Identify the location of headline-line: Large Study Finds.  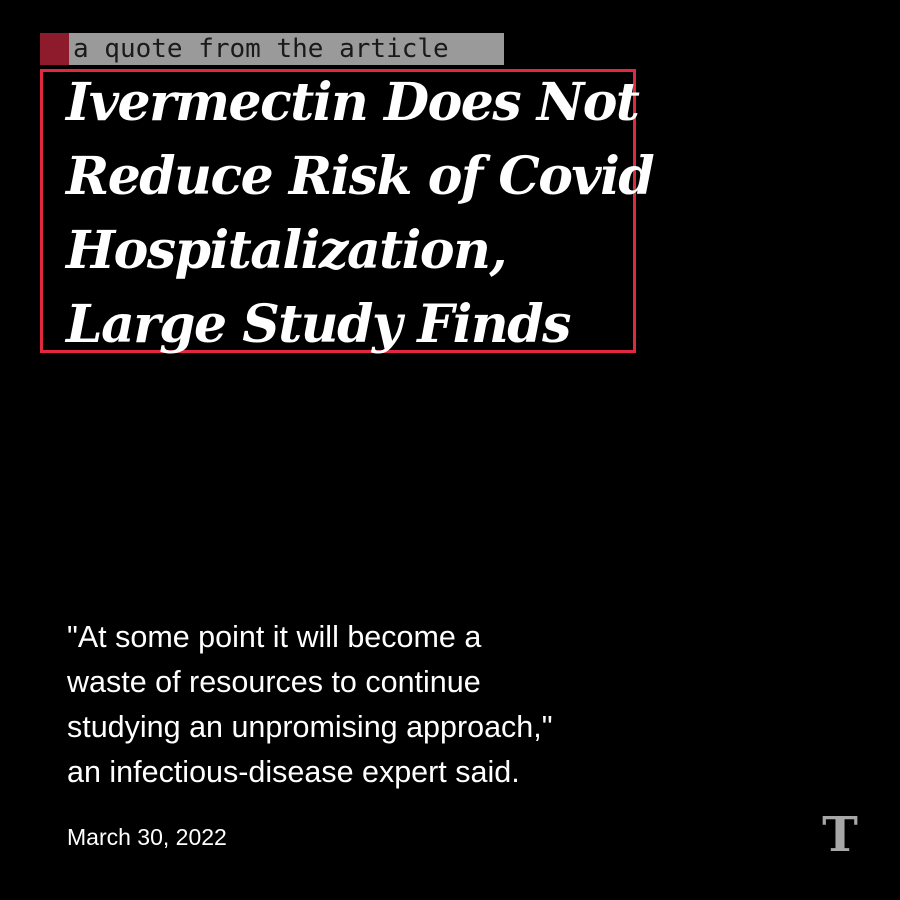
(318, 324).